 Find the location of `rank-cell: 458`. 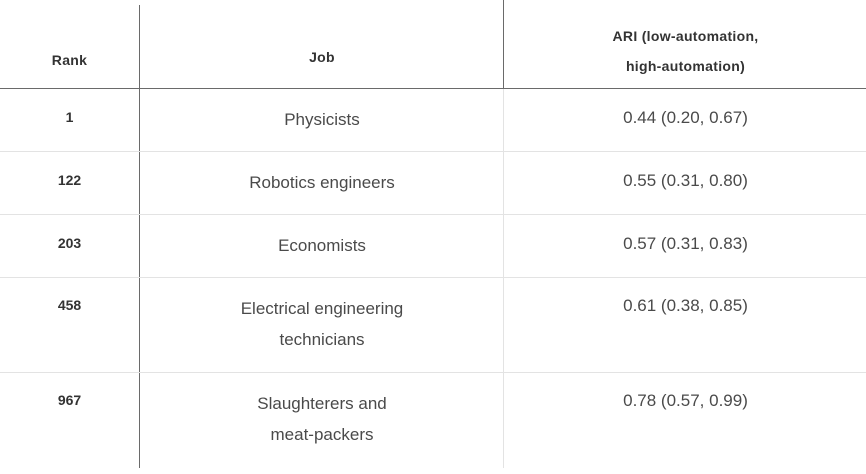

rank-cell: 458 is located at coordinates (69, 325).